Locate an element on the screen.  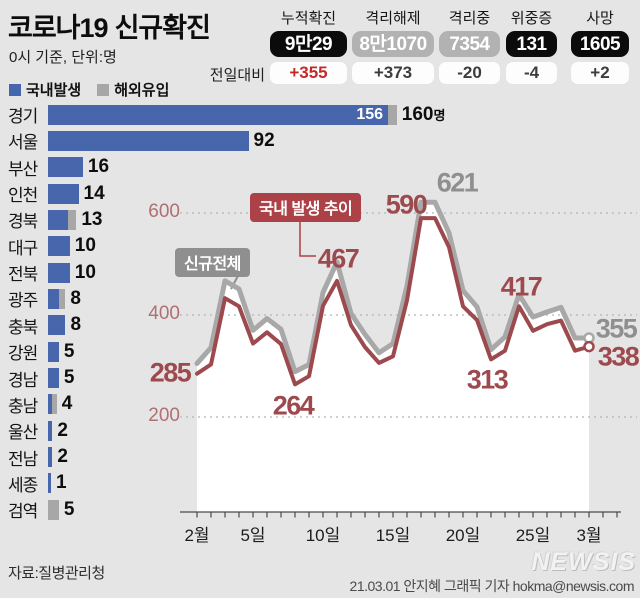
region-name: 검역 is located at coordinates (23, 512).